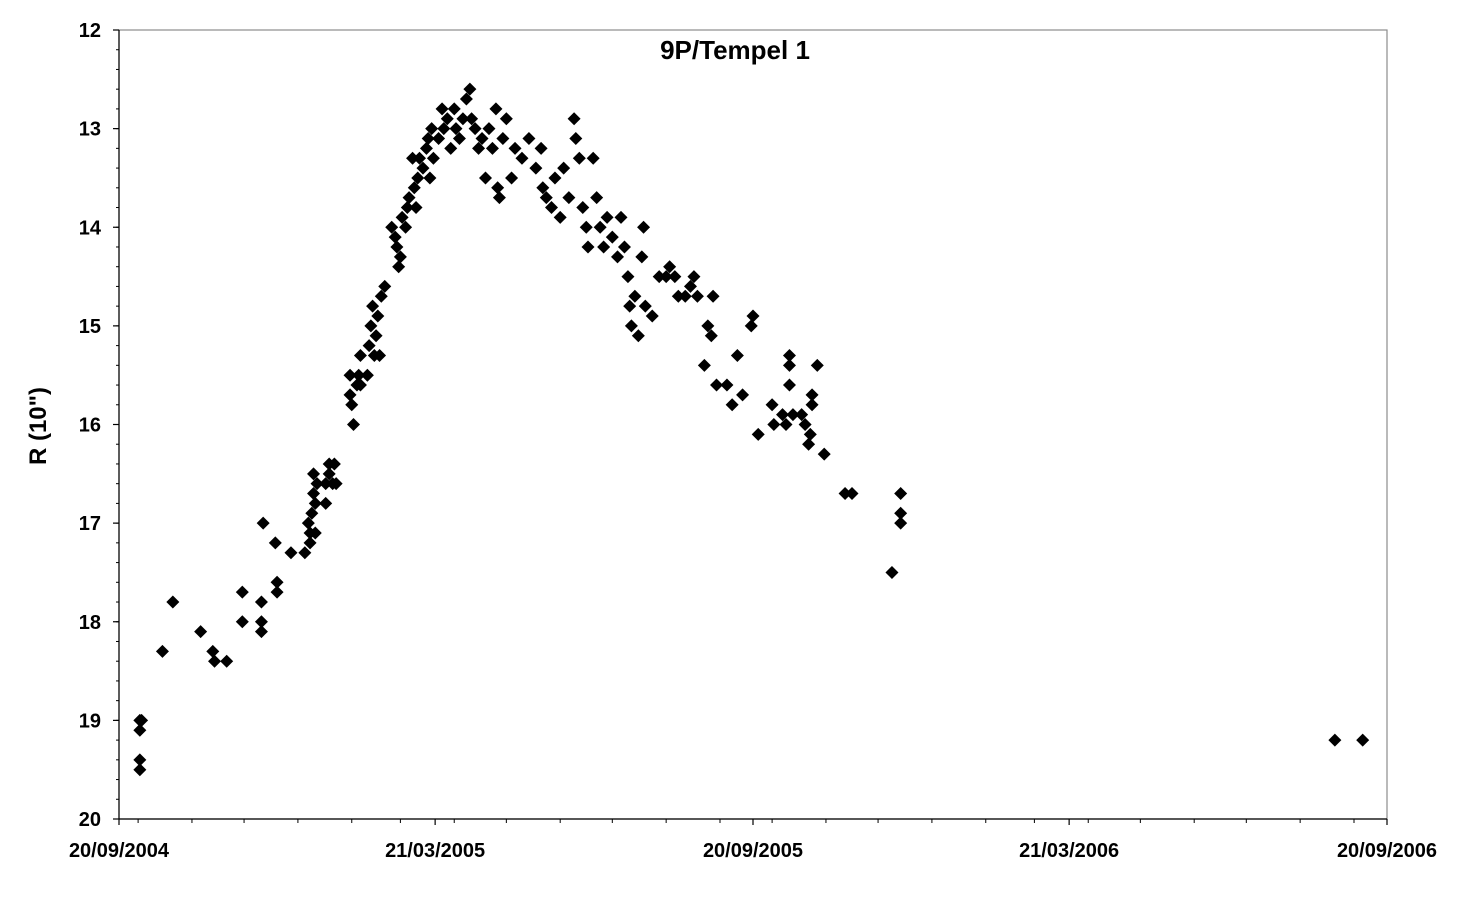 The width and height of the screenshot is (1466, 901). What do you see at coordinates (90, 623) in the screenshot?
I see `y-tick-label: 18` at bounding box center [90, 623].